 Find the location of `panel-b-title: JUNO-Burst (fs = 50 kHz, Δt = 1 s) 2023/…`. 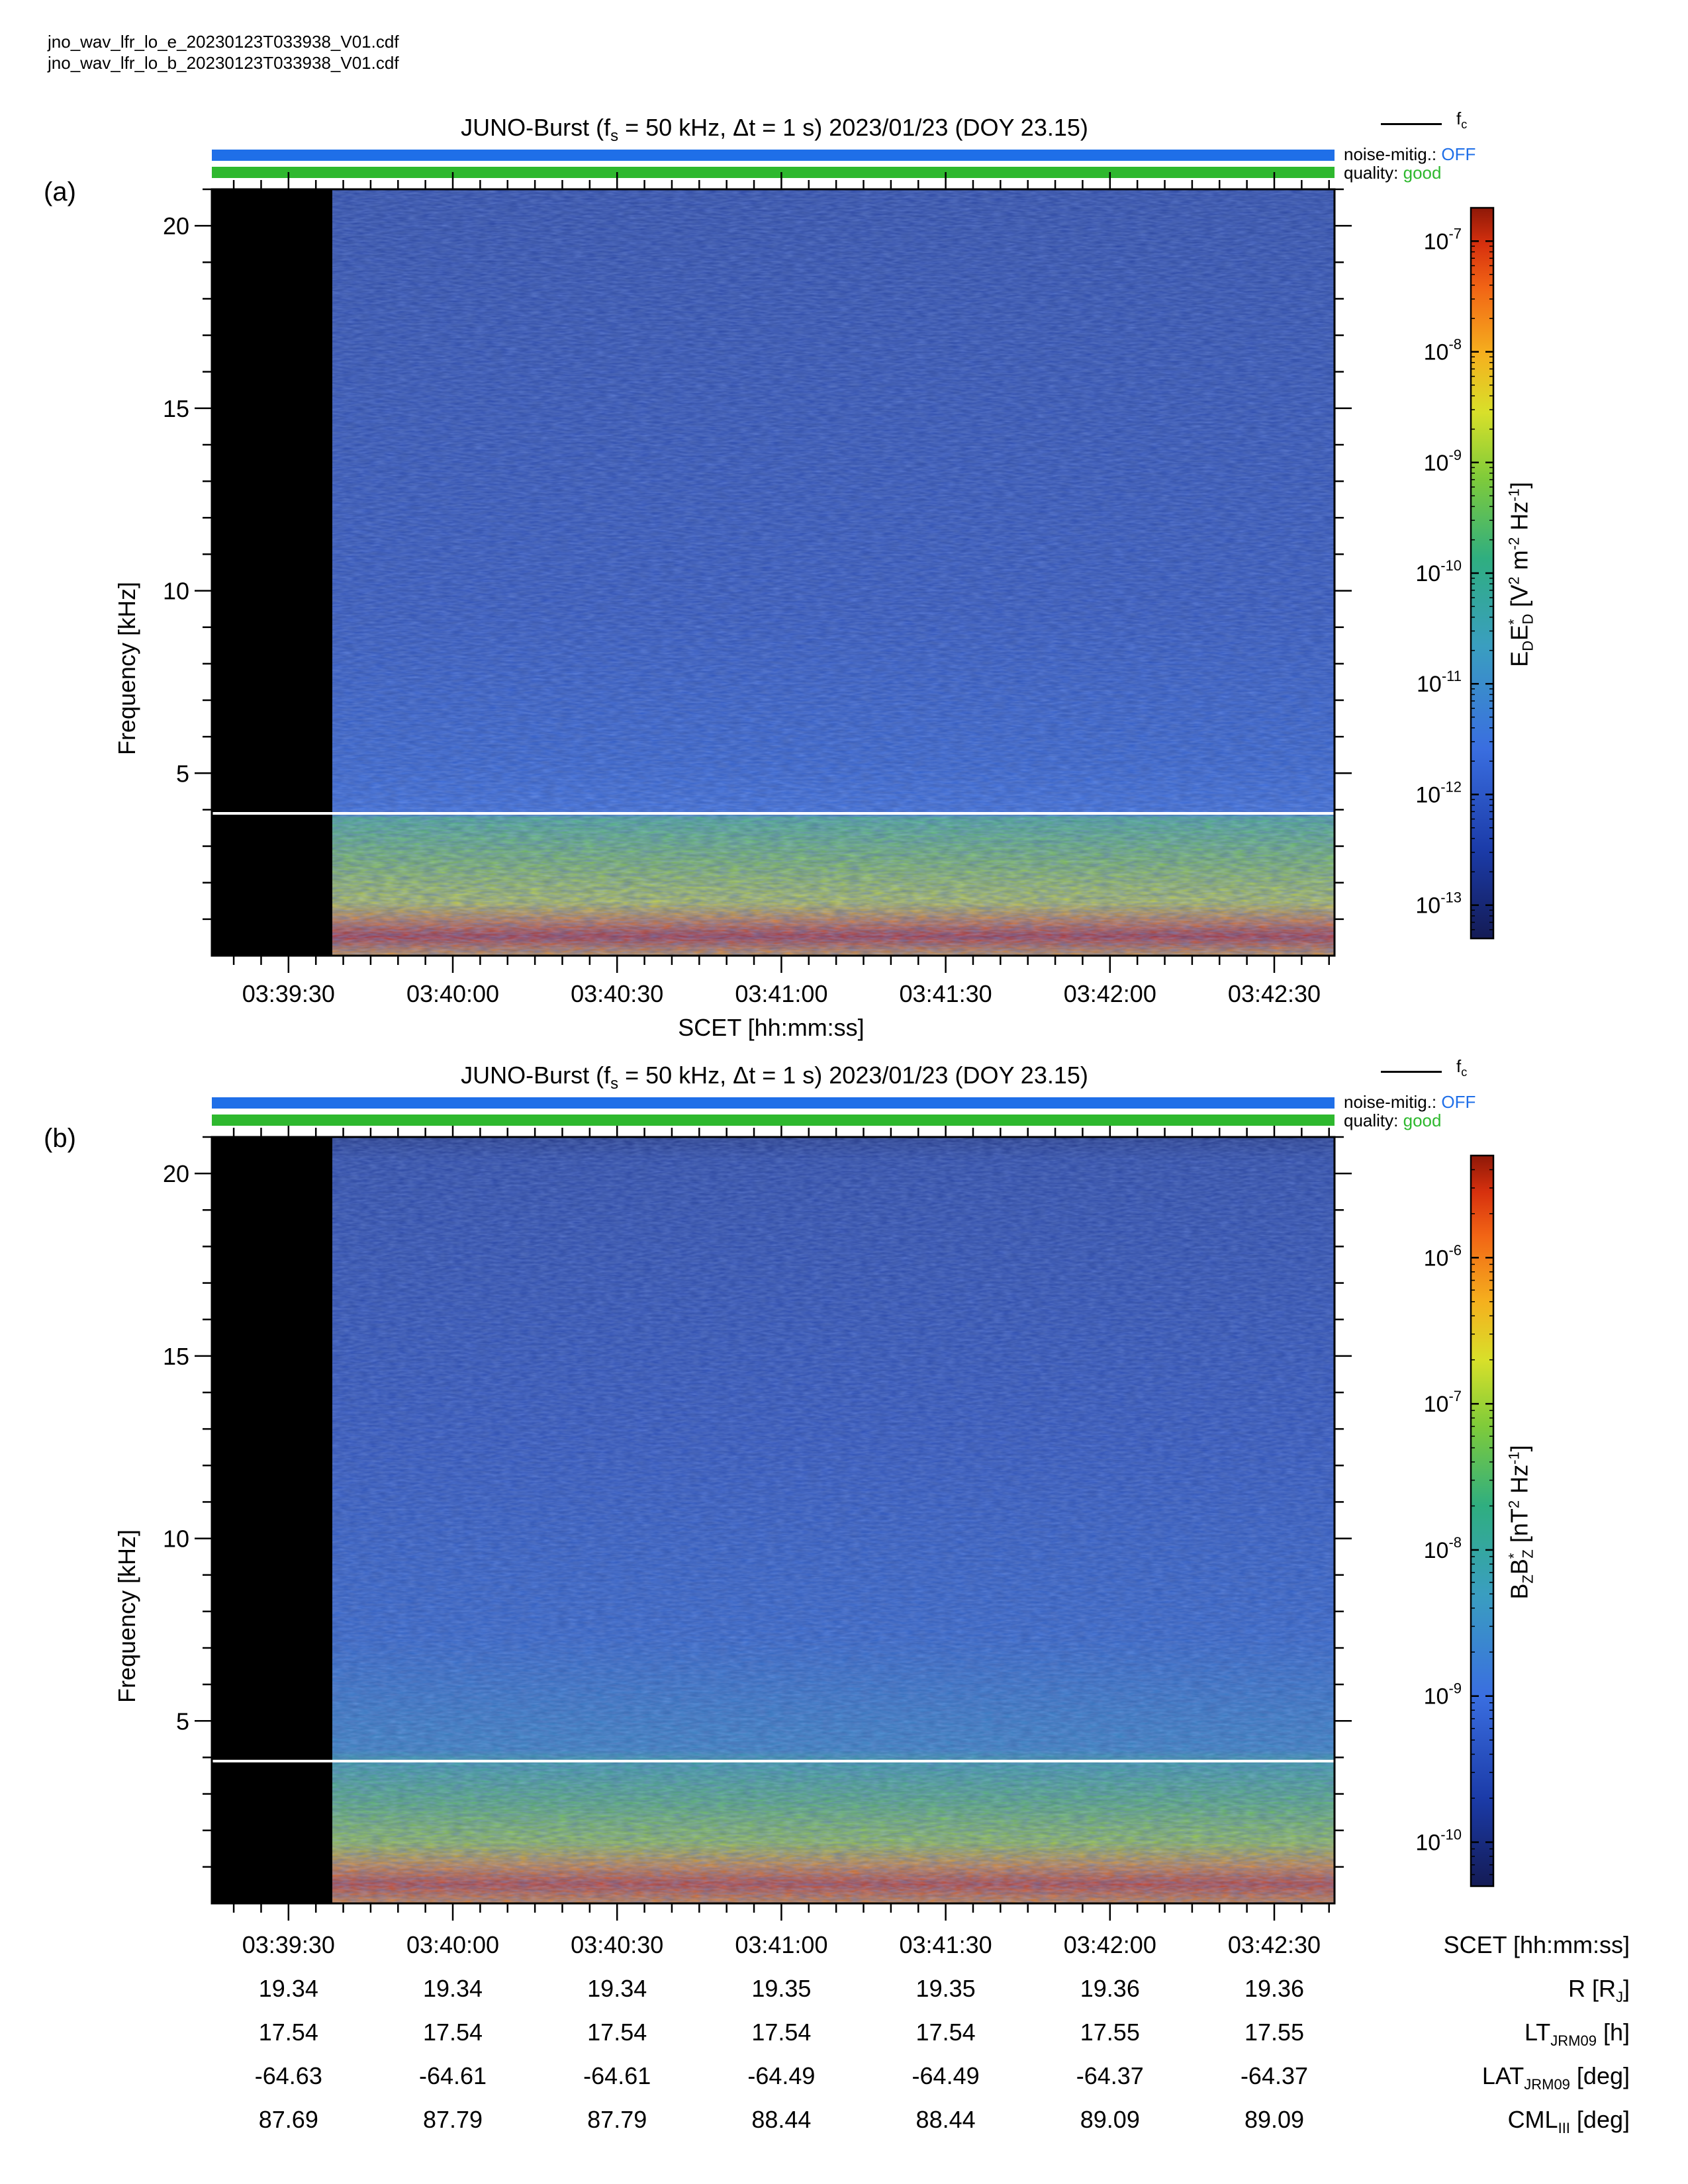

panel-b-title: JUNO-Burst (fs = 50 kHz, Δt = 1 s) 2023/… is located at coordinates (774, 1077).